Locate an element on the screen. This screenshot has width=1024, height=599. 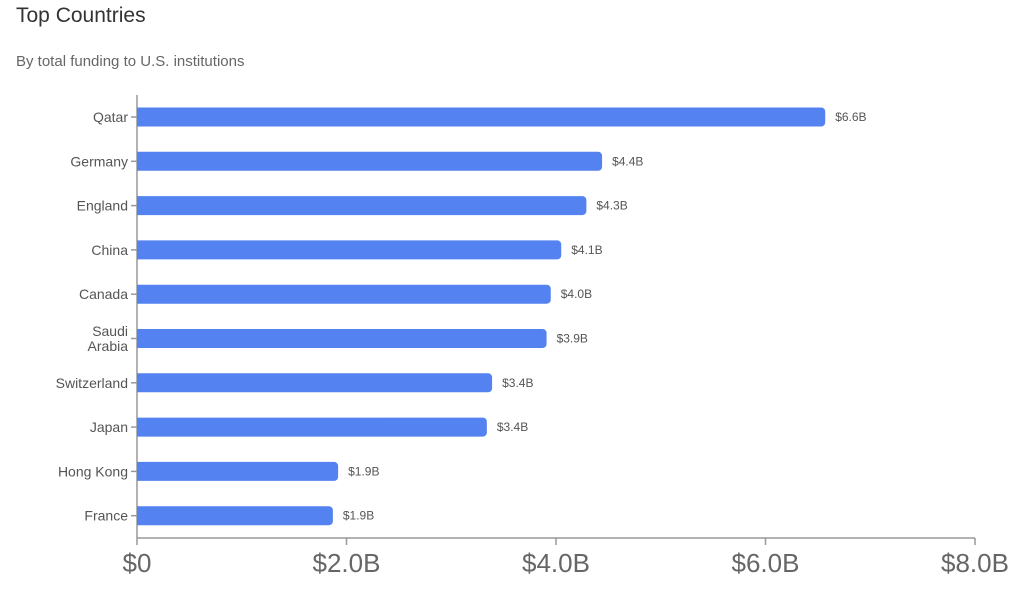
y-tick-label: China is located at coordinates (109, 250).